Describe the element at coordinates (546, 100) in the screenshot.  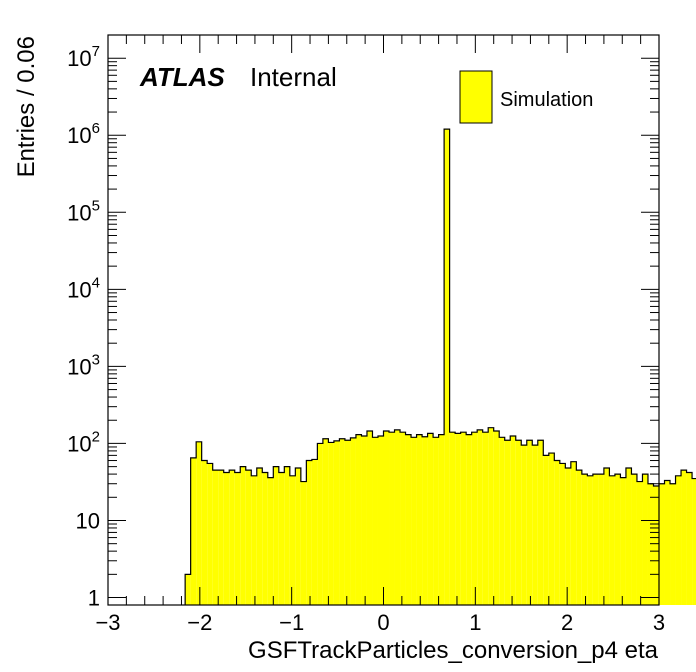
I see `legend-entry-simulation: Simulation` at that location.